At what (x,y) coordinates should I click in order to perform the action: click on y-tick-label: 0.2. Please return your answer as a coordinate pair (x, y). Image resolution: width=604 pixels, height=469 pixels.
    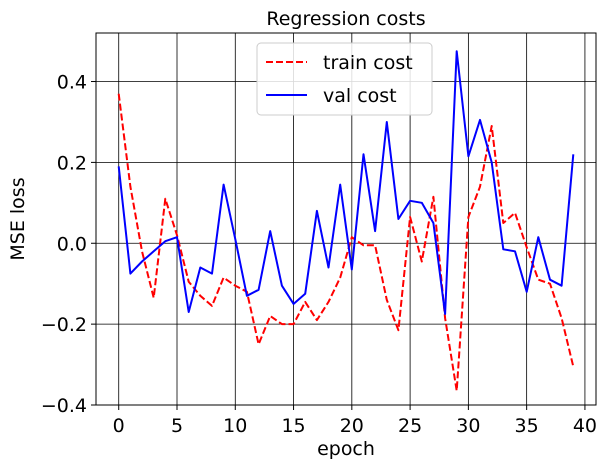
    Looking at the image, I should click on (72, 163).